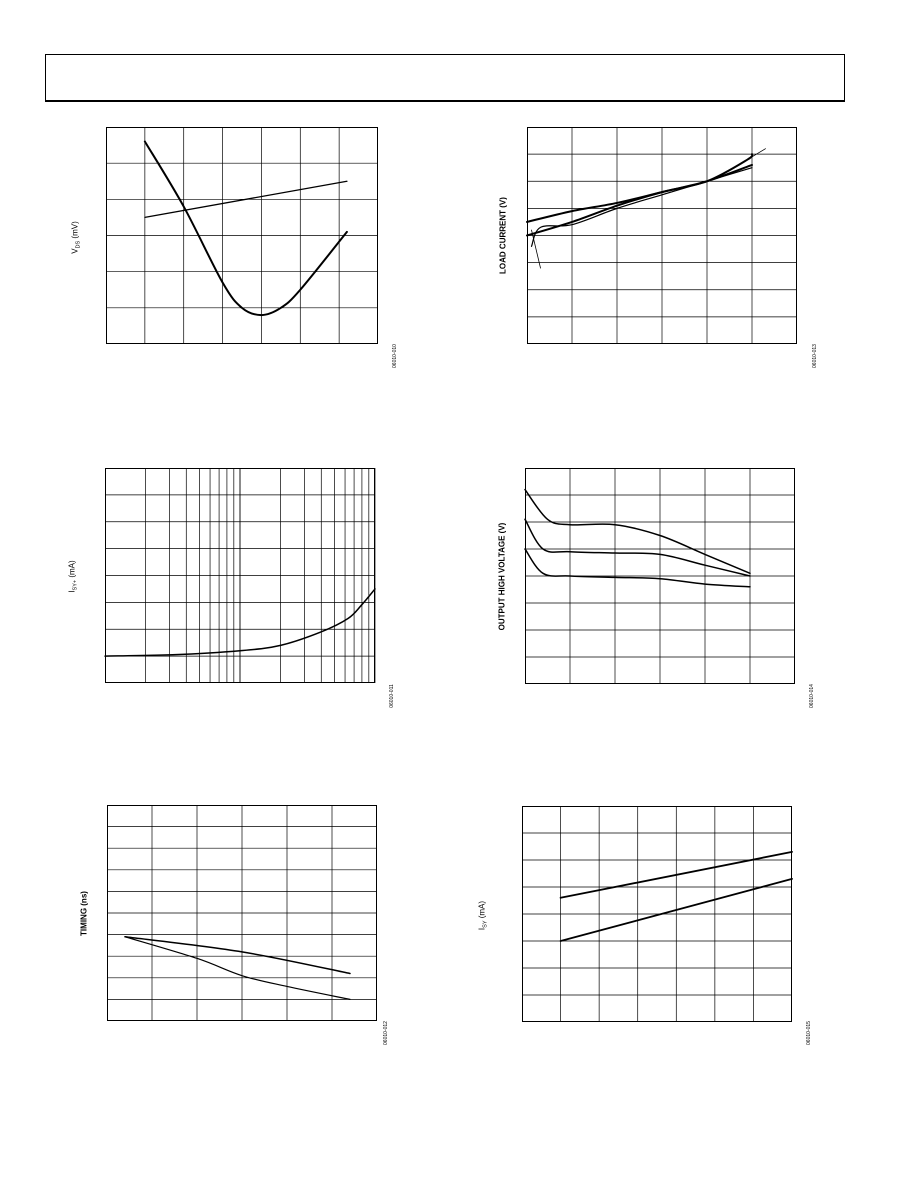 This screenshot has height=1188, width=918. I want to click on chart-isy-plus, so click(240, 575).